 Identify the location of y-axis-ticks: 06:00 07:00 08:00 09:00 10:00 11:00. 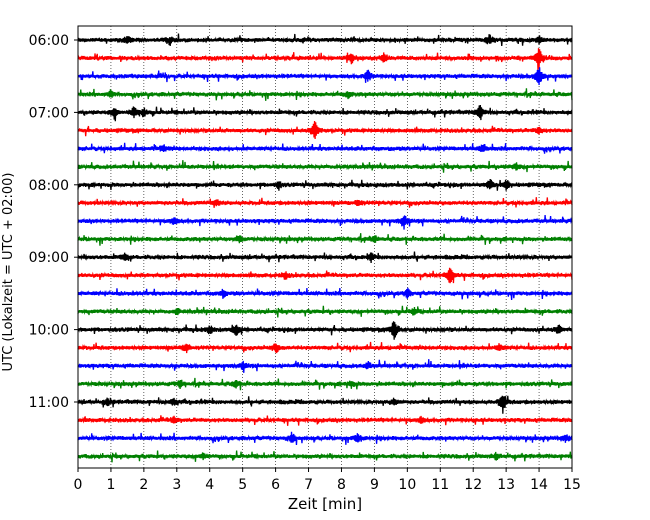
(53, 222).